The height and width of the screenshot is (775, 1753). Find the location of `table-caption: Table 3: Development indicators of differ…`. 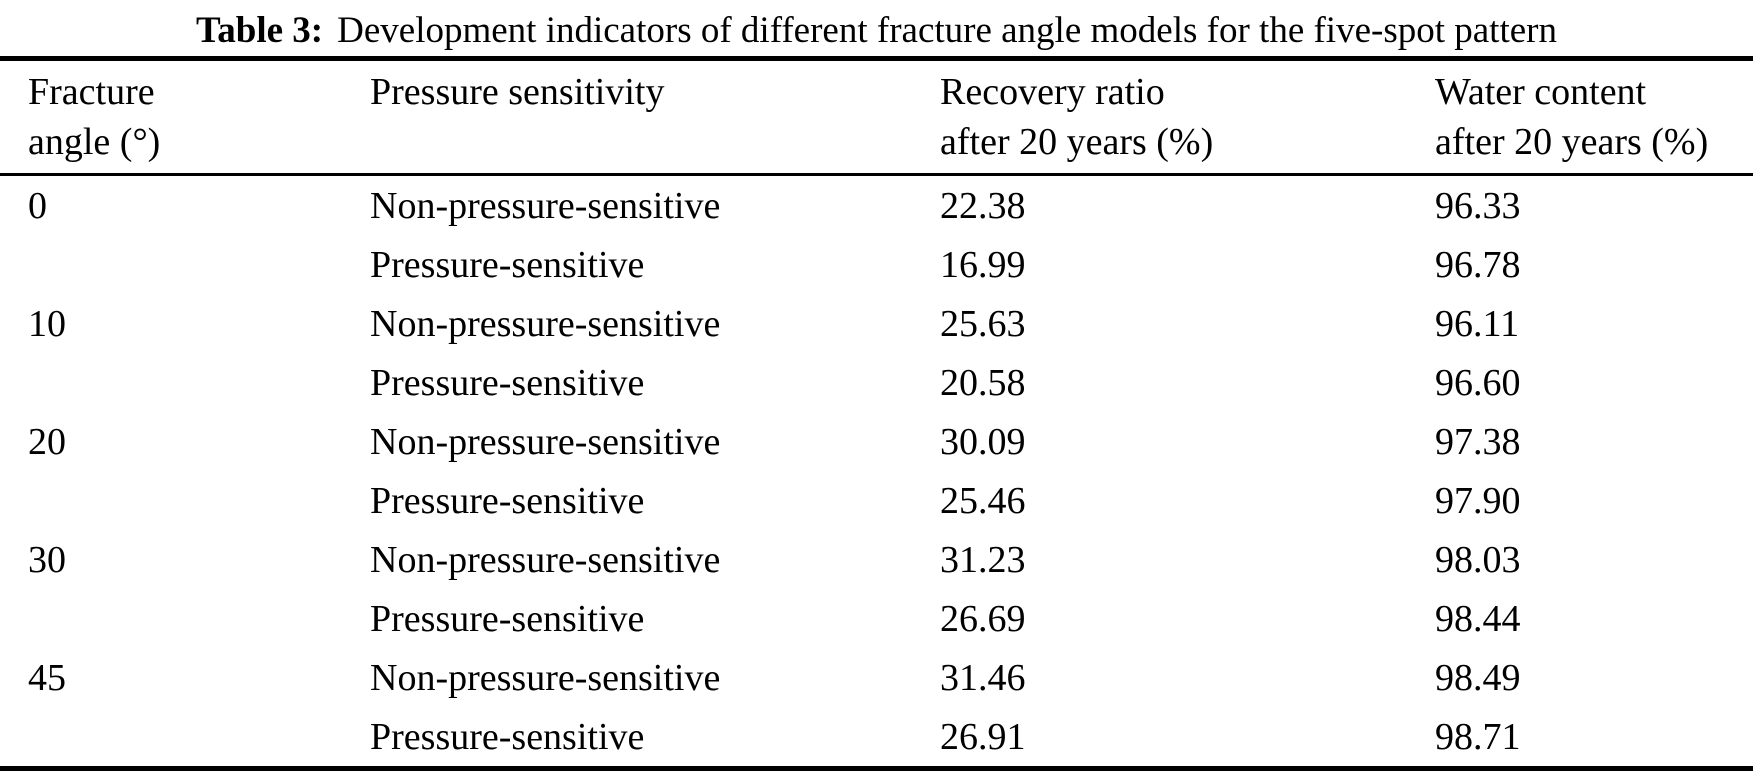

table-caption: Table 3: Development indicators of differ… is located at coordinates (876, 28).